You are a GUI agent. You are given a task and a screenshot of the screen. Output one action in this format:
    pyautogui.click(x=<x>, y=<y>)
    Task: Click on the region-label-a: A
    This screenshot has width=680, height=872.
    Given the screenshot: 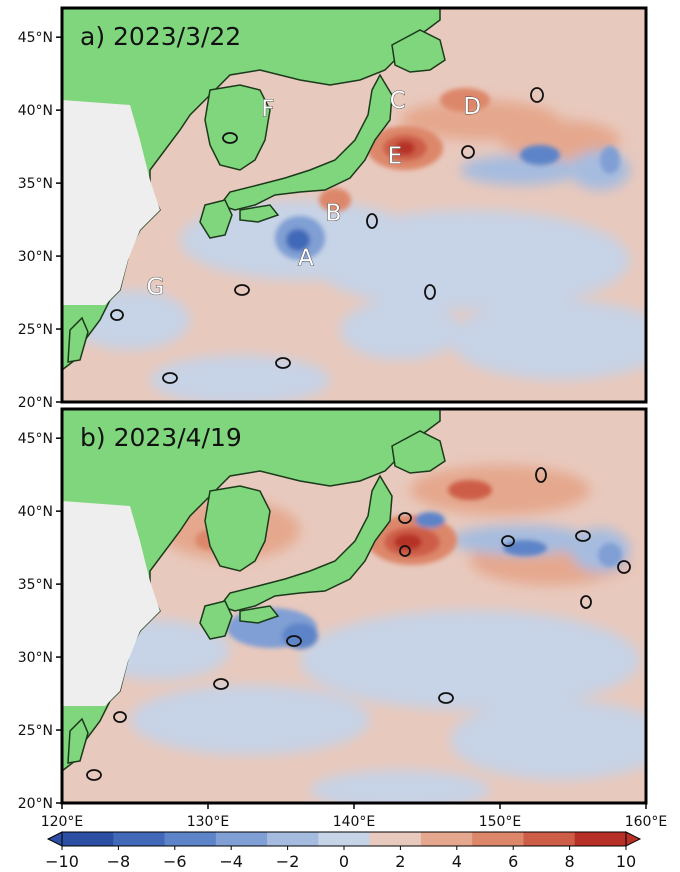 What is the action you would take?
    pyautogui.click(x=306, y=259)
    